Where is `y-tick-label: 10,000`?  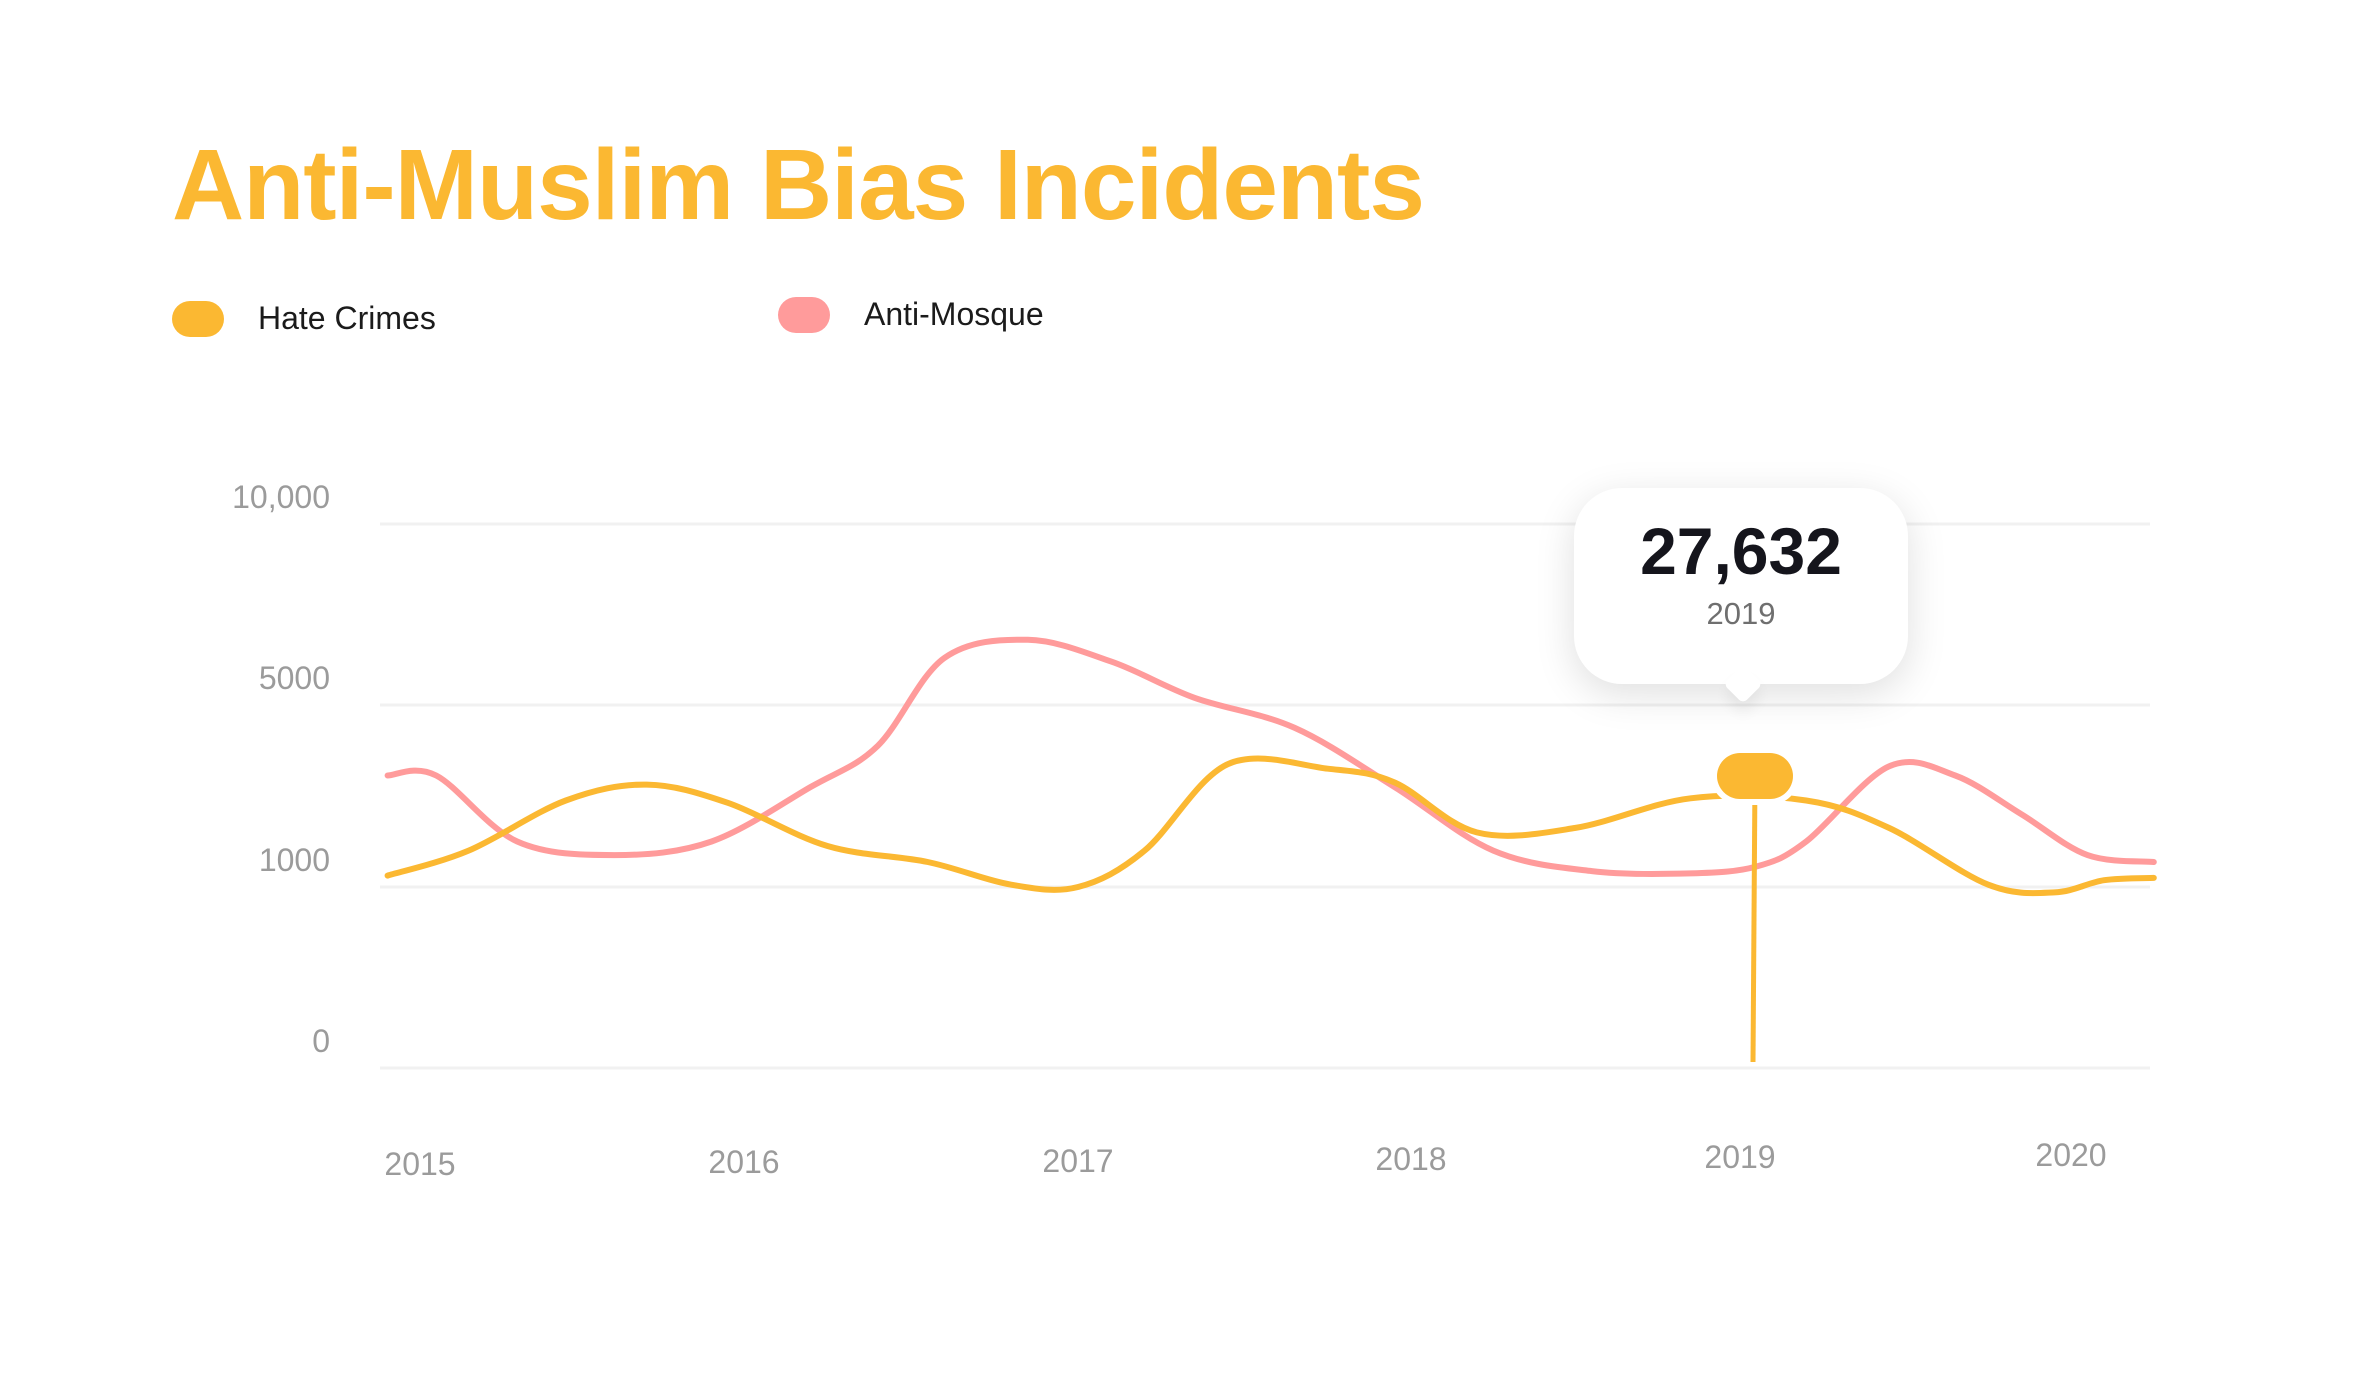
y-tick-label: 10,000 is located at coordinates (281, 497).